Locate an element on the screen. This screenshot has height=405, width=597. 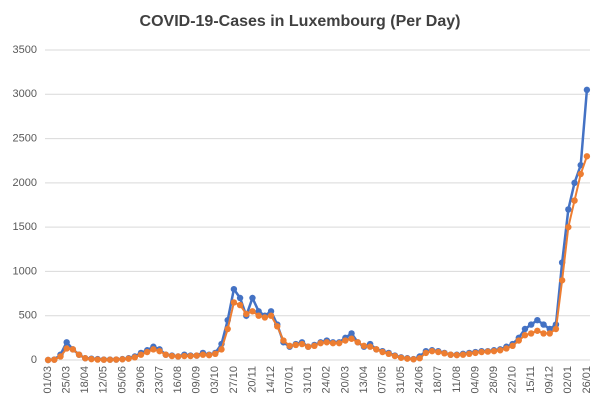
x-tick-label: 07/05 is located at coordinates (382, 380).